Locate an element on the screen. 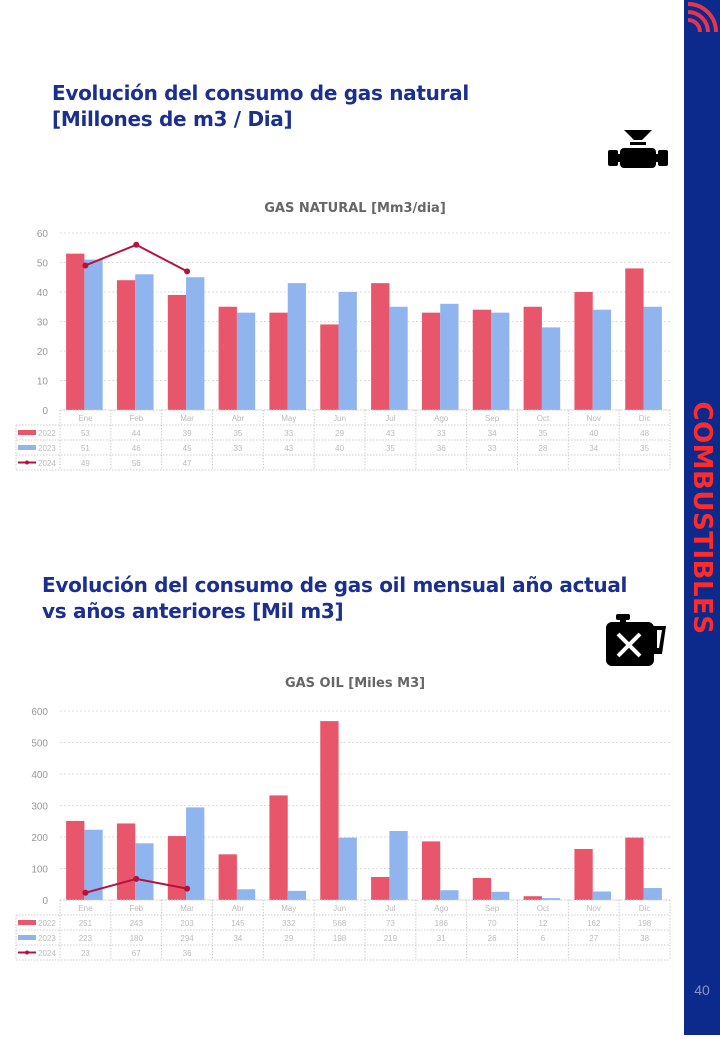  y-tick-label: 400 is located at coordinates (39, 775).